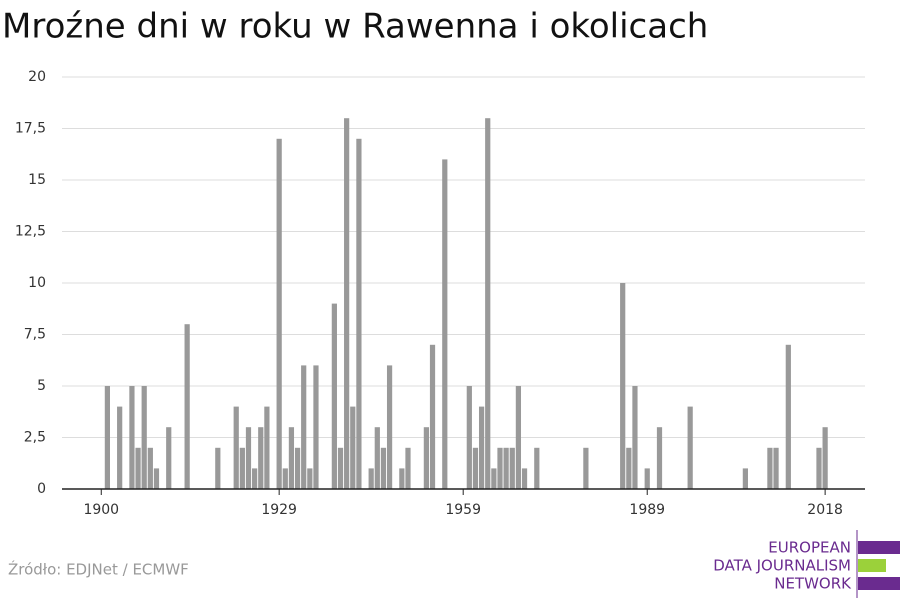 This screenshot has width=900, height=600. What do you see at coordinates (355, 27) in the screenshot?
I see `chart-title: Mroźne dni w roku w Rawenna i okolicach` at bounding box center [355, 27].